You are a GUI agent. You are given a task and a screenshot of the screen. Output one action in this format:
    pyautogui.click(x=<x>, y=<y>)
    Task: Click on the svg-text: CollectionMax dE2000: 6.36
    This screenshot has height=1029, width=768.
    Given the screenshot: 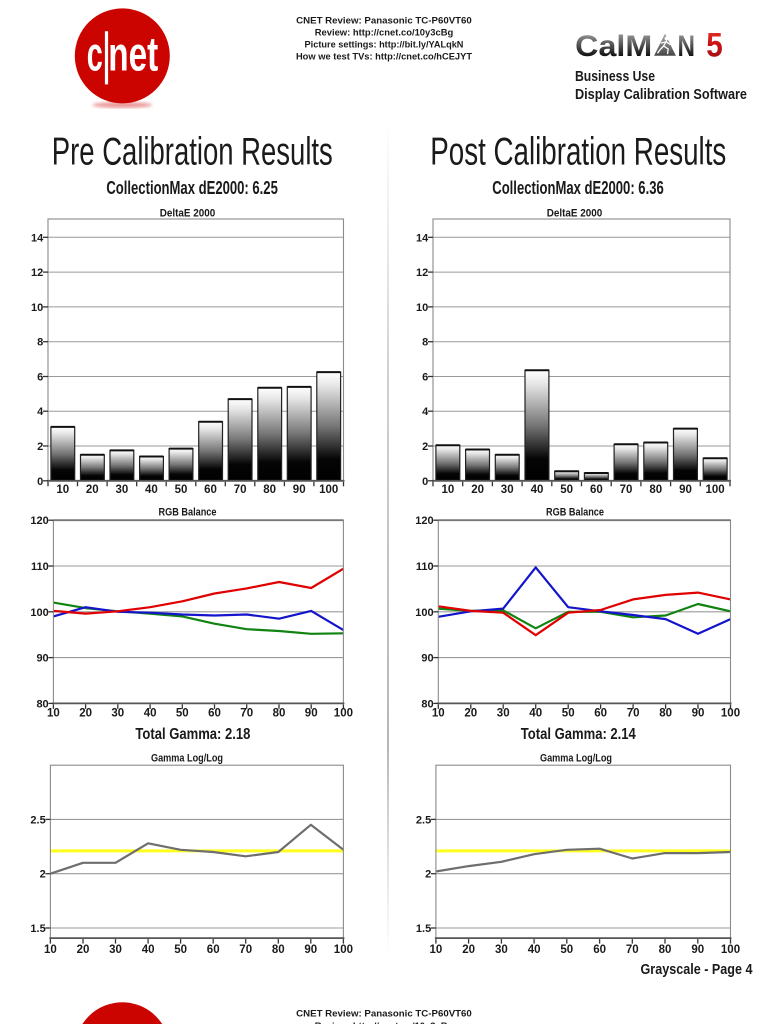 What is the action you would take?
    pyautogui.click(x=578, y=188)
    